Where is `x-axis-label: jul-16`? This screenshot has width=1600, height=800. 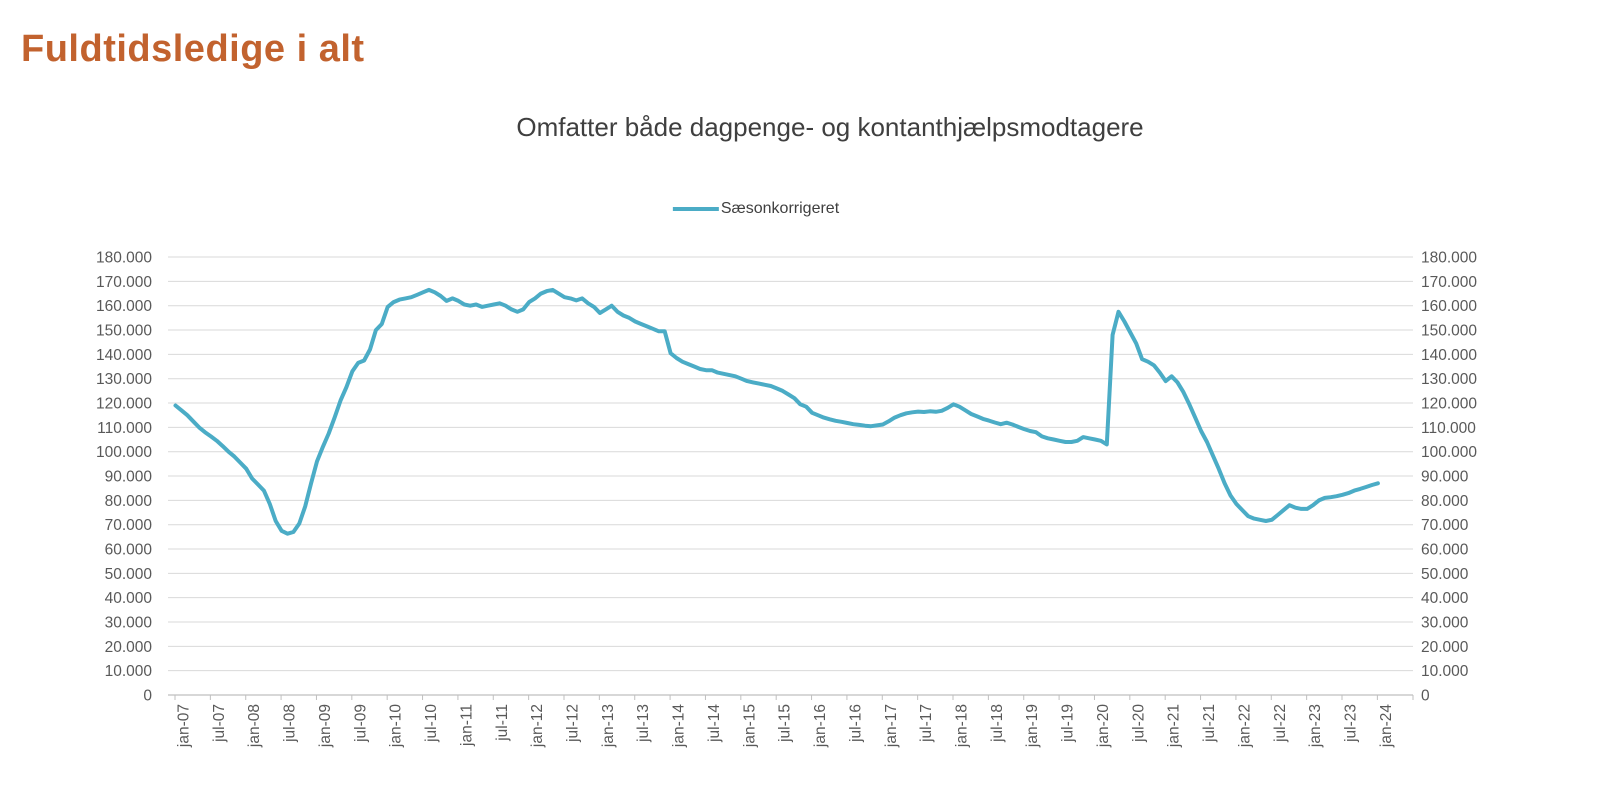 x-axis-label: jul-16 is located at coordinates (855, 723).